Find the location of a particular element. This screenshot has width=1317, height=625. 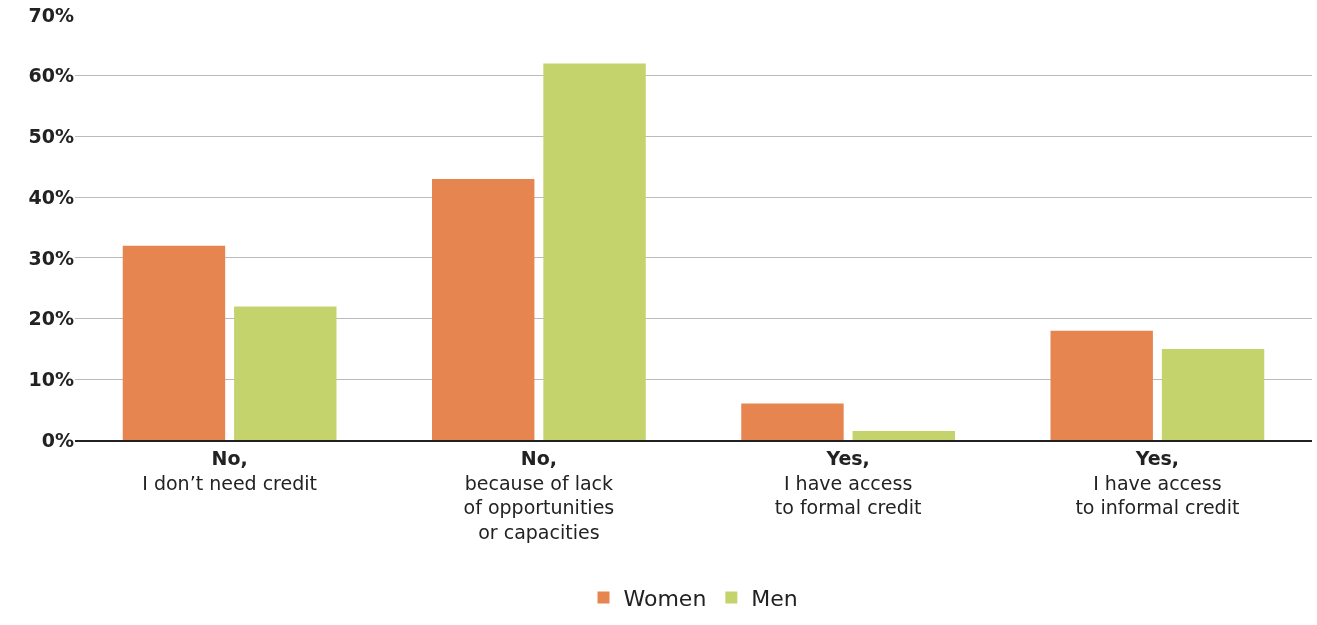

y-tick-label: 50% is located at coordinates (51, 136).